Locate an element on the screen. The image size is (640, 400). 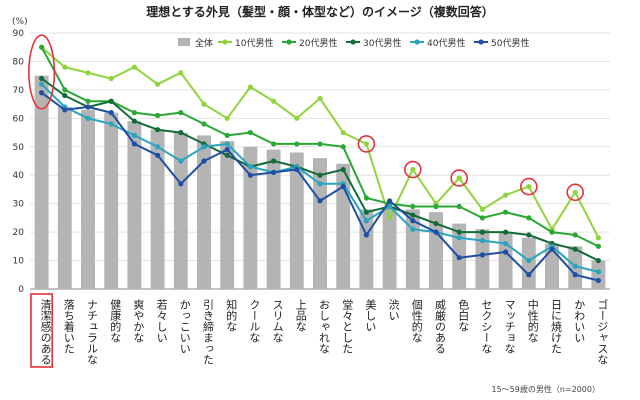
y-tick-label: 50 is located at coordinates (19, 148).